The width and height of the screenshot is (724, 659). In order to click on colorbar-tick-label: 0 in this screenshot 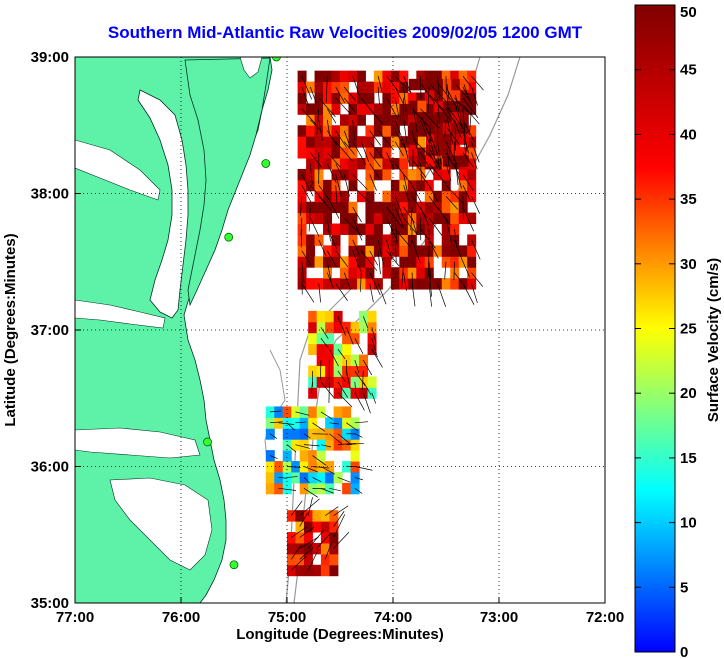, I will do `click(684, 651)`.